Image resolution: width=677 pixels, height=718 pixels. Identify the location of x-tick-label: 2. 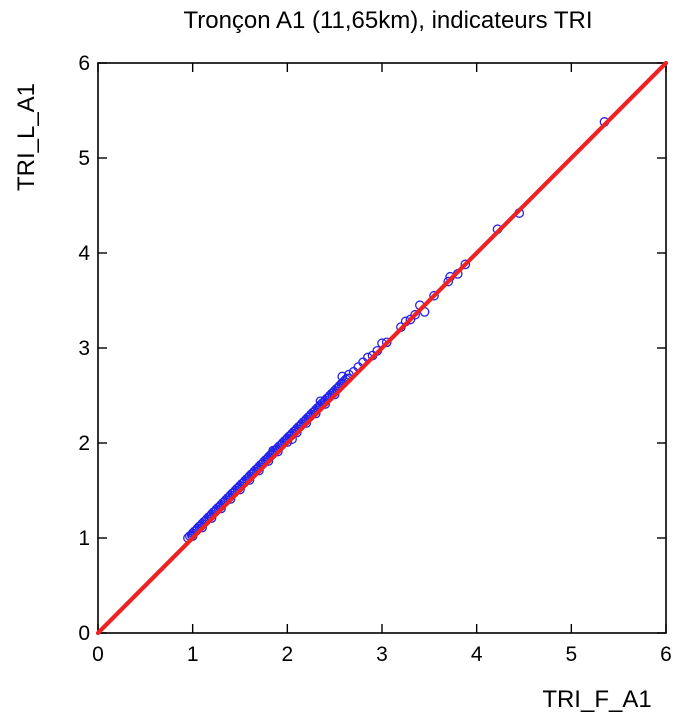
(287, 654).